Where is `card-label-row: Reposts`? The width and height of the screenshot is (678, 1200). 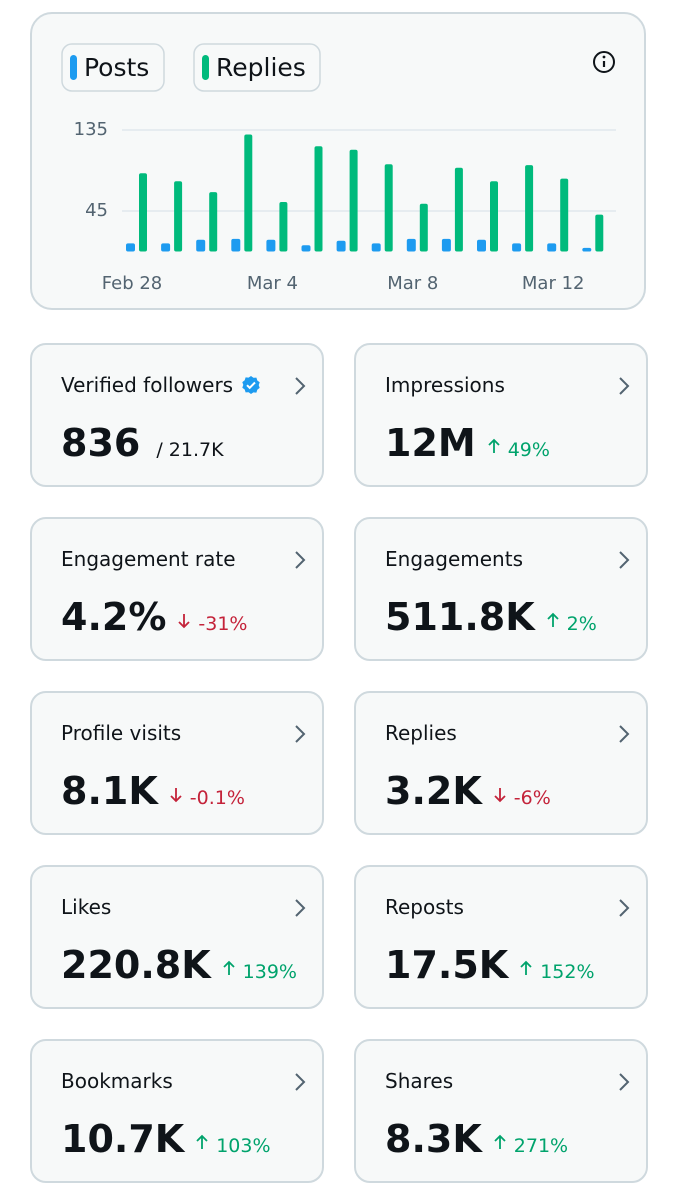 card-label-row: Reposts is located at coordinates (424, 907).